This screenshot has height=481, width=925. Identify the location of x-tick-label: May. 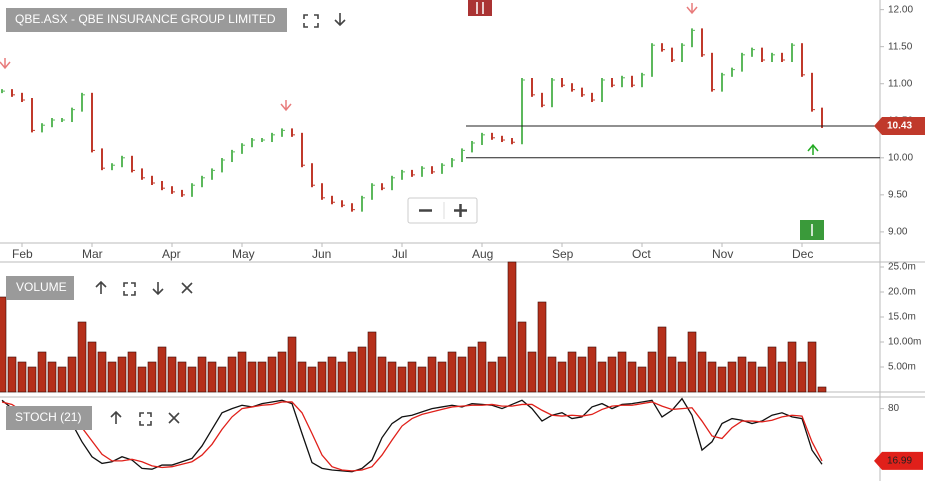
(243, 254).